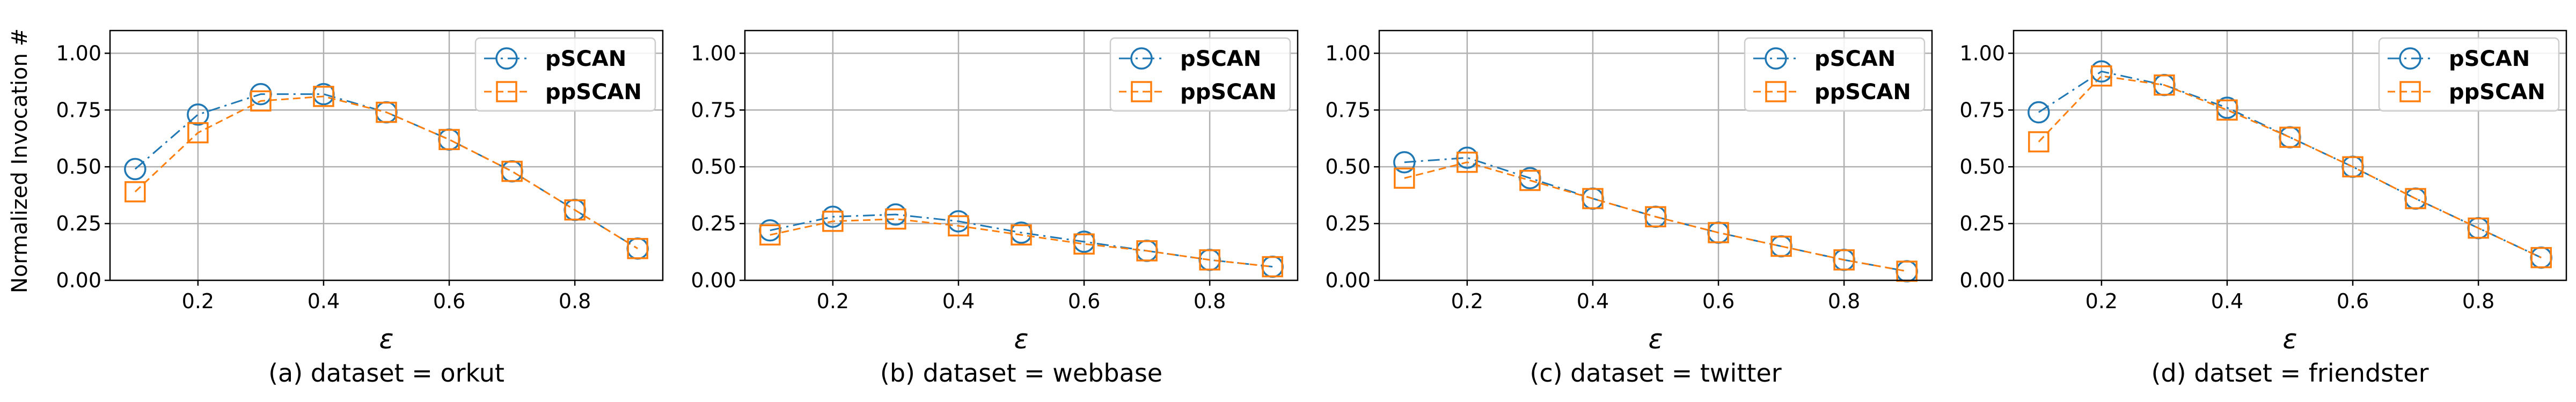 Image resolution: width=2576 pixels, height=402 pixels. What do you see at coordinates (20, 160) in the screenshot?
I see `y-axis-label: Normalized Invocation #` at bounding box center [20, 160].